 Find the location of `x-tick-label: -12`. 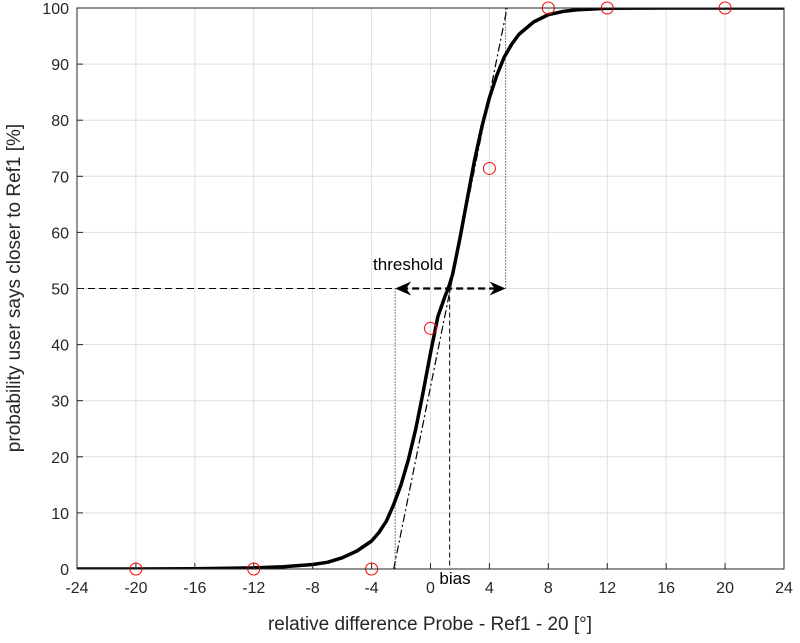

x-tick-label: -12 is located at coordinates (253, 588).